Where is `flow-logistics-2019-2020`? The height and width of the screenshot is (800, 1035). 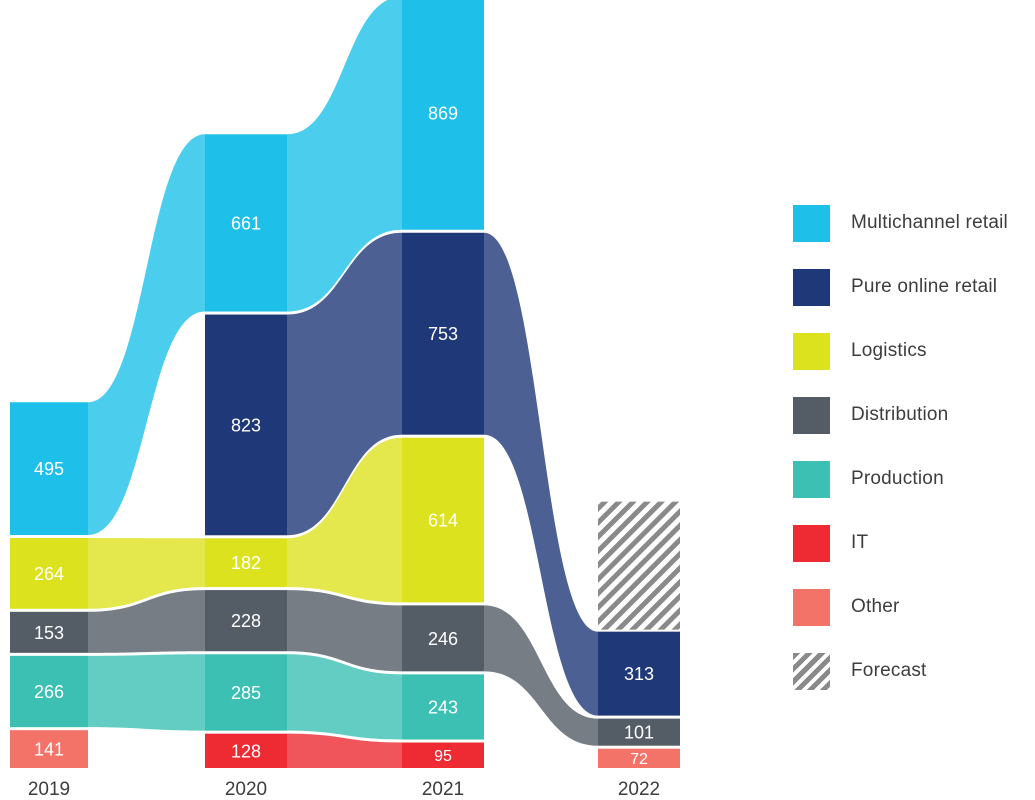
flow-logistics-2019-2020 is located at coordinates (146, 573).